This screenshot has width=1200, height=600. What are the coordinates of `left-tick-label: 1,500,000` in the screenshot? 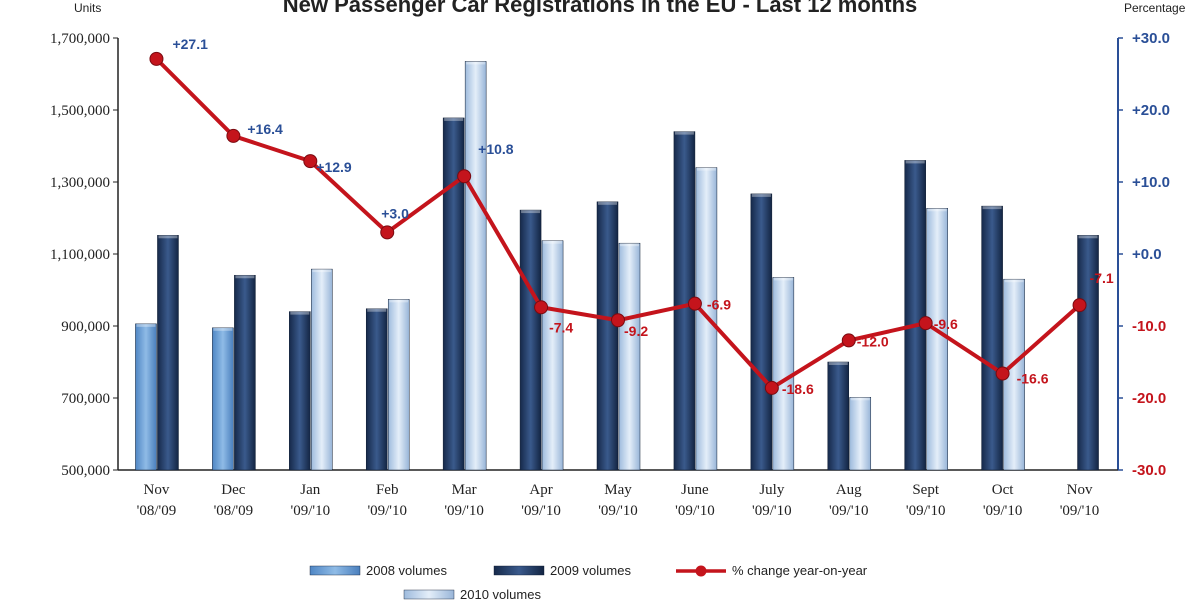 It's located at (80, 111).